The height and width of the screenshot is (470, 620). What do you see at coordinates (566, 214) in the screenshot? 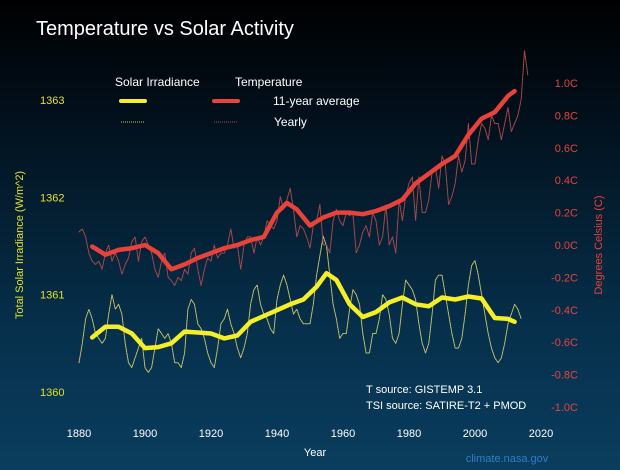
I see `right-tick-label: 0.2C` at bounding box center [566, 214].